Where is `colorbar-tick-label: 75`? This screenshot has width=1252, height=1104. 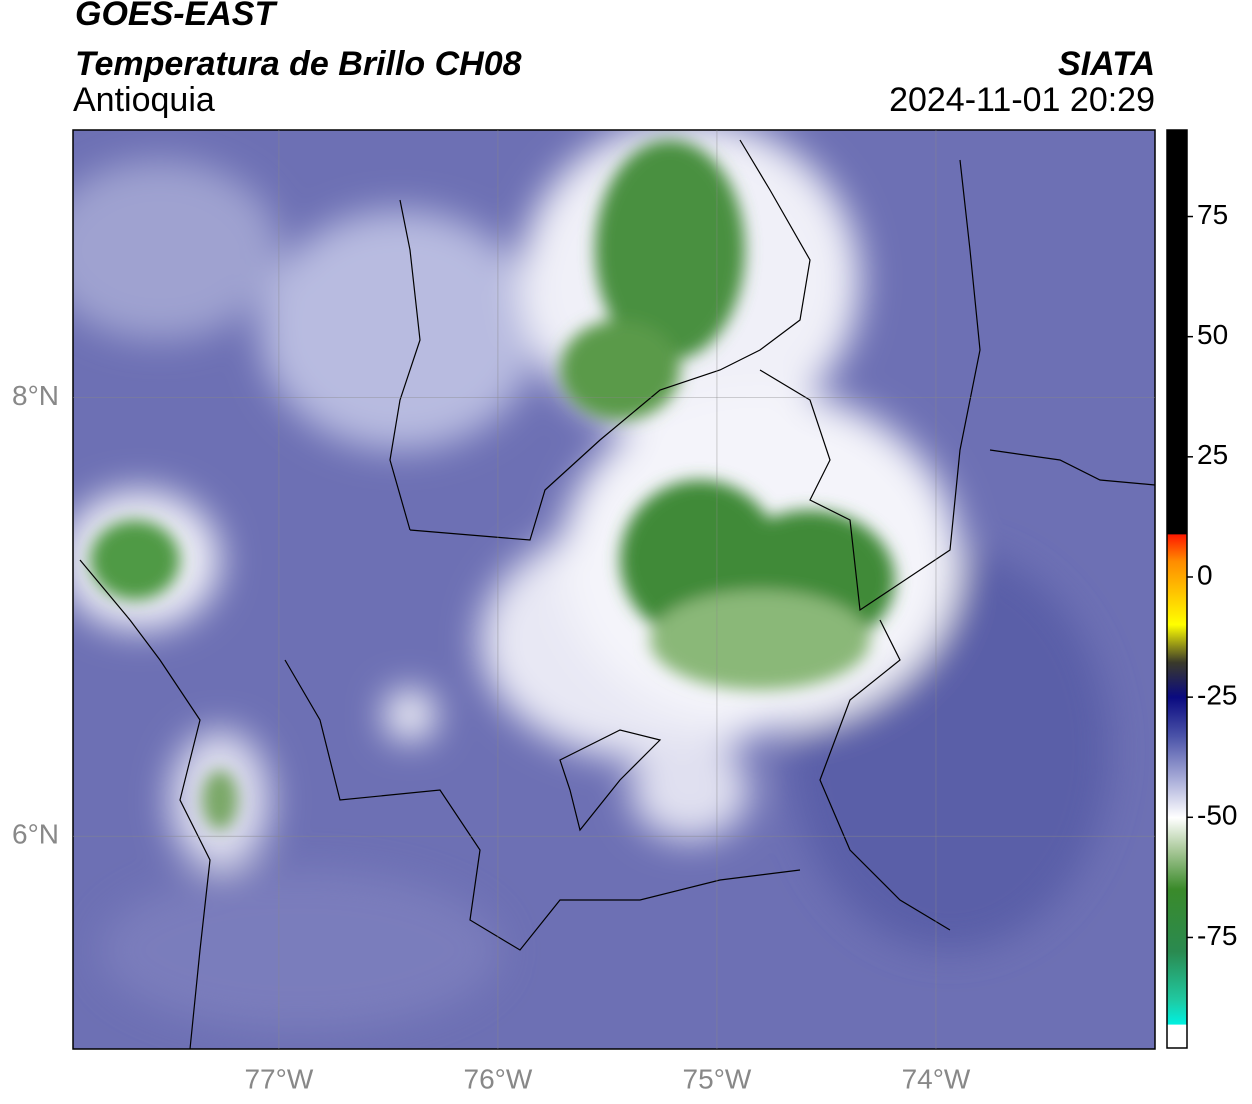 colorbar-tick-label: 75 is located at coordinates (1212, 214).